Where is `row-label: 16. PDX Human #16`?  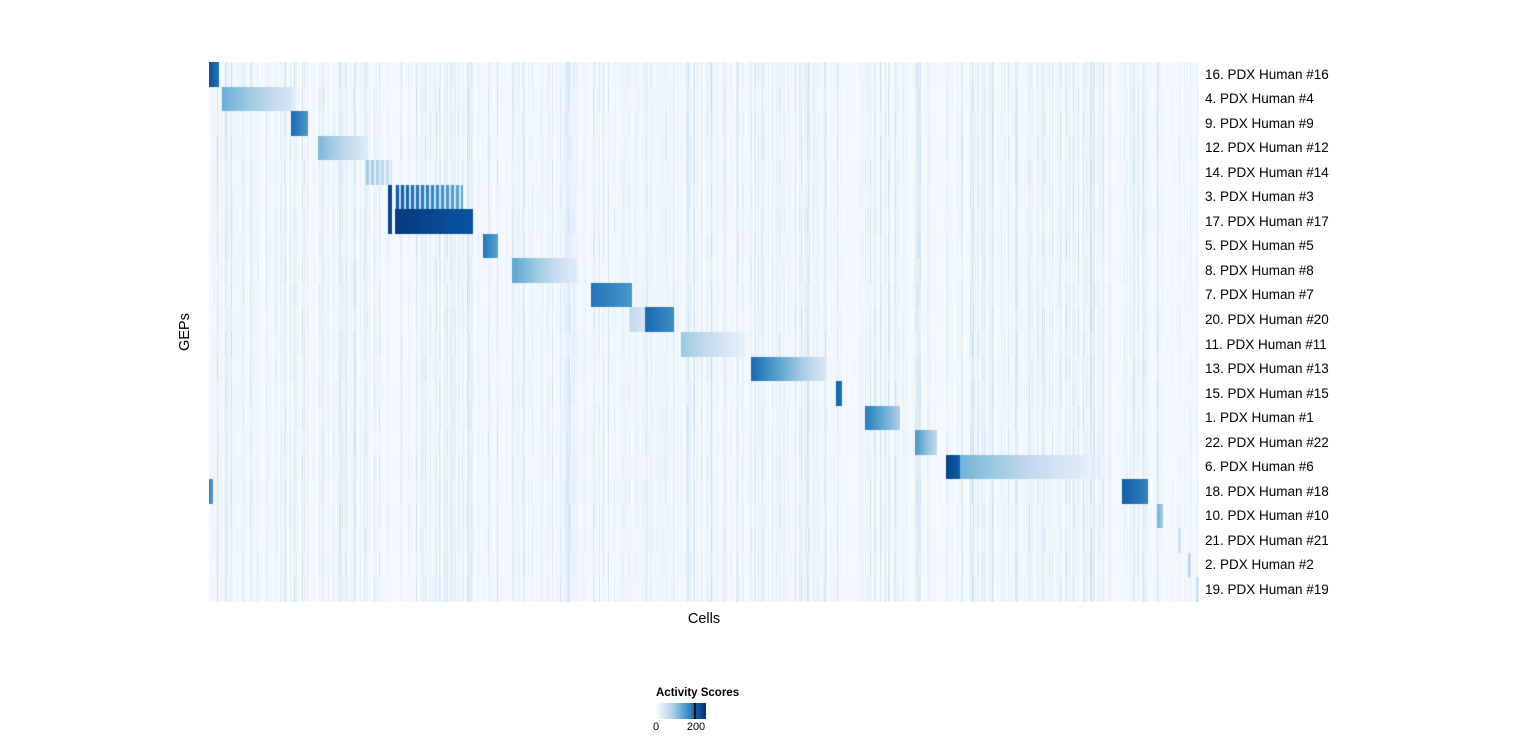 row-label: 16. PDX Human #16 is located at coordinates (1267, 74).